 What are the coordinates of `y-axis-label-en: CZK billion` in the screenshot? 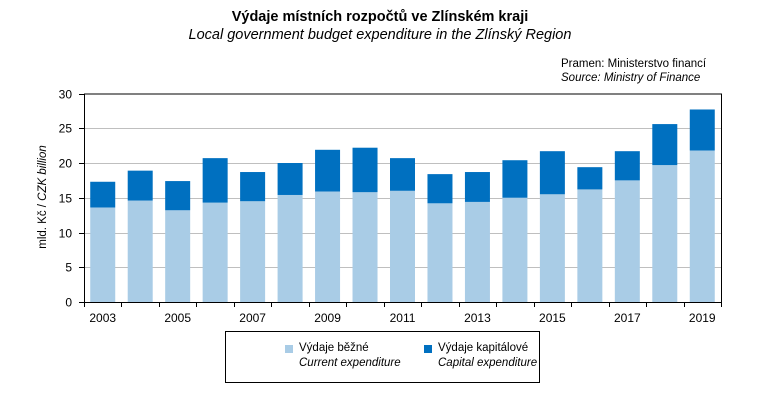 It's located at (43, 173).